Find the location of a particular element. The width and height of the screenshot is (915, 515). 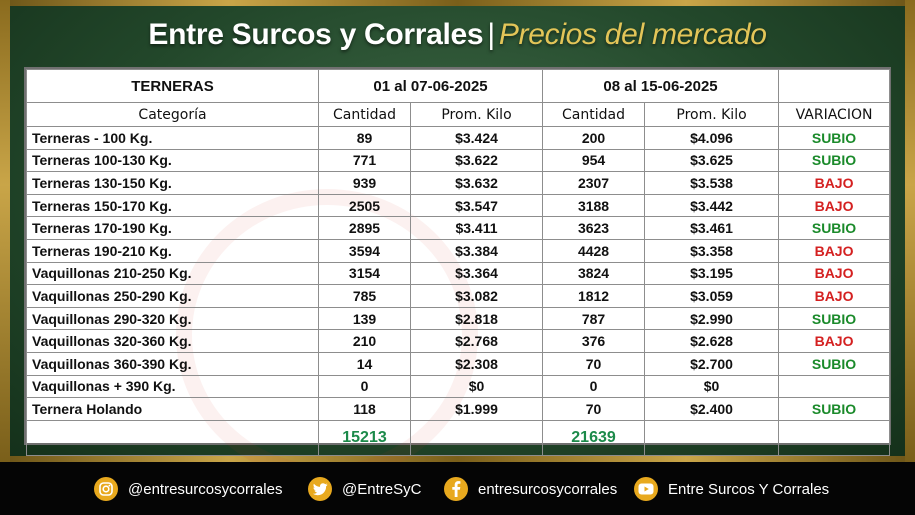

row-category: Vaquillonas 290-320 Kg. is located at coordinates (172, 318).